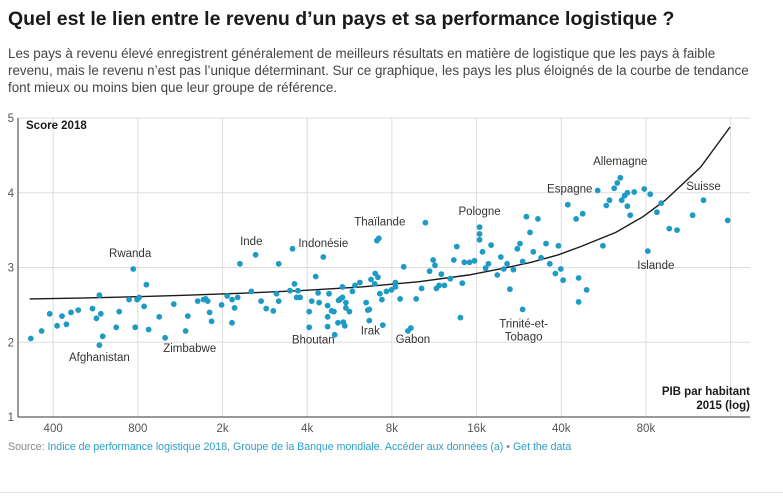  I want to click on country-label: Allemagne, so click(620, 162).